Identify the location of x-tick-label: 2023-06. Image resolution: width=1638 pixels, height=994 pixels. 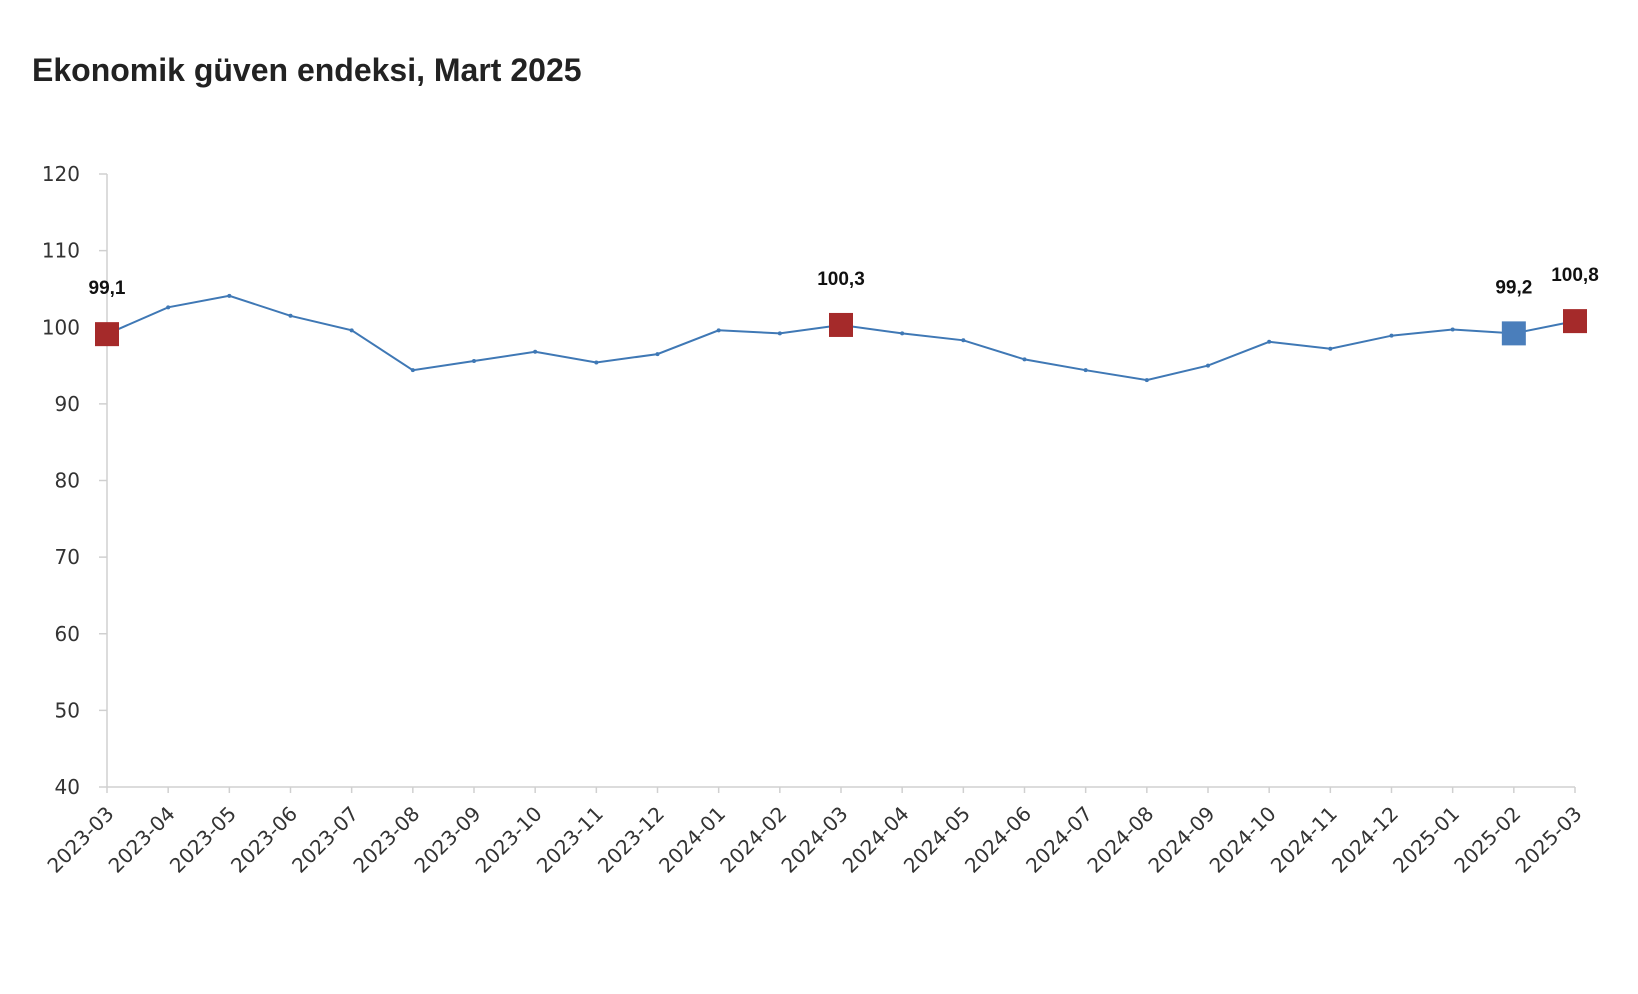
(264, 840).